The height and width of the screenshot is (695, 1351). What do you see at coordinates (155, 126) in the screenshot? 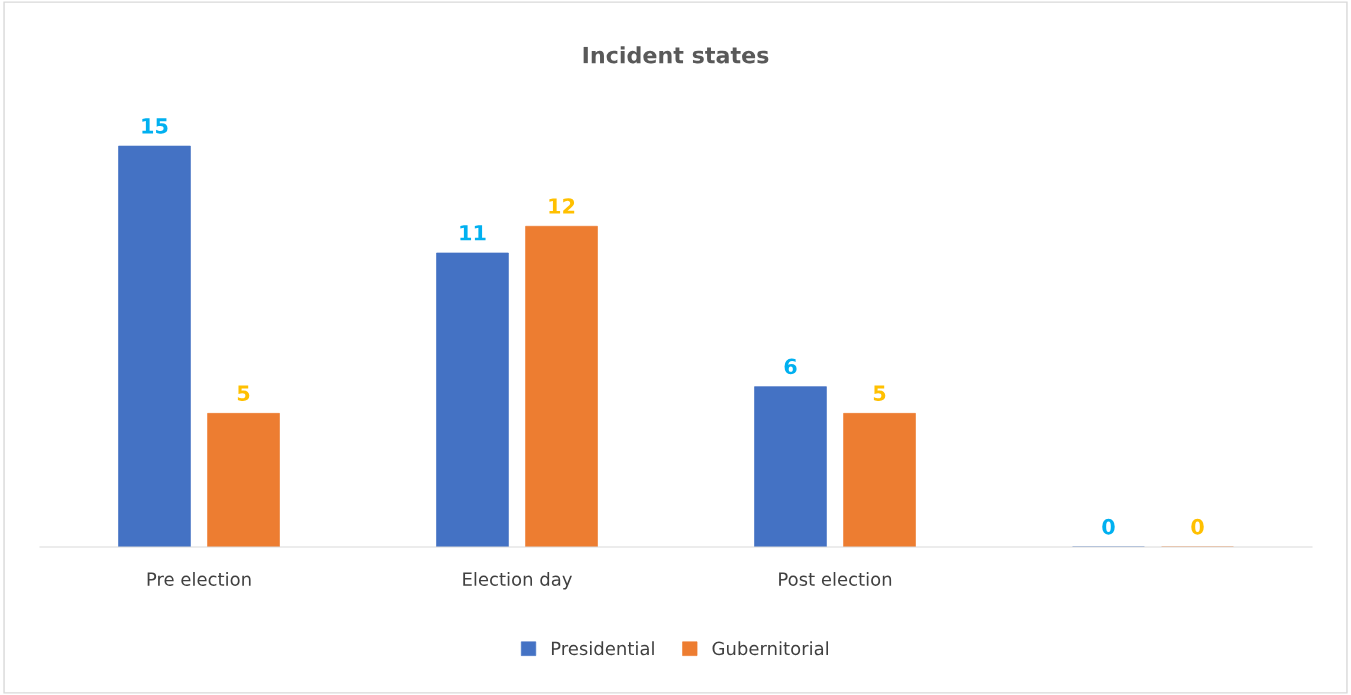
I see `data-label: 15` at bounding box center [155, 126].